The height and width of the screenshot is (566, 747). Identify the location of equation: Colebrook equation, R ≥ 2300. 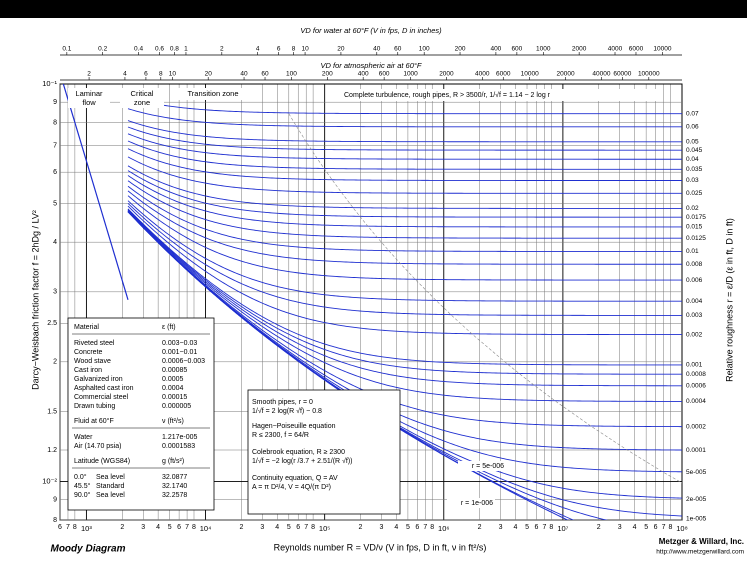
(298, 452).